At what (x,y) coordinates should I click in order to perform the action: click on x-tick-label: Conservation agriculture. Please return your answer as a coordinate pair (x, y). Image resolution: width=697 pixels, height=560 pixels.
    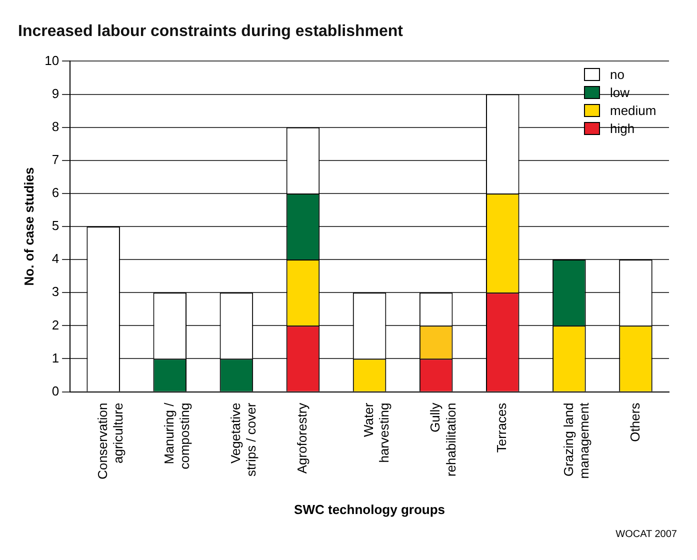
    Looking at the image, I should click on (110, 441).